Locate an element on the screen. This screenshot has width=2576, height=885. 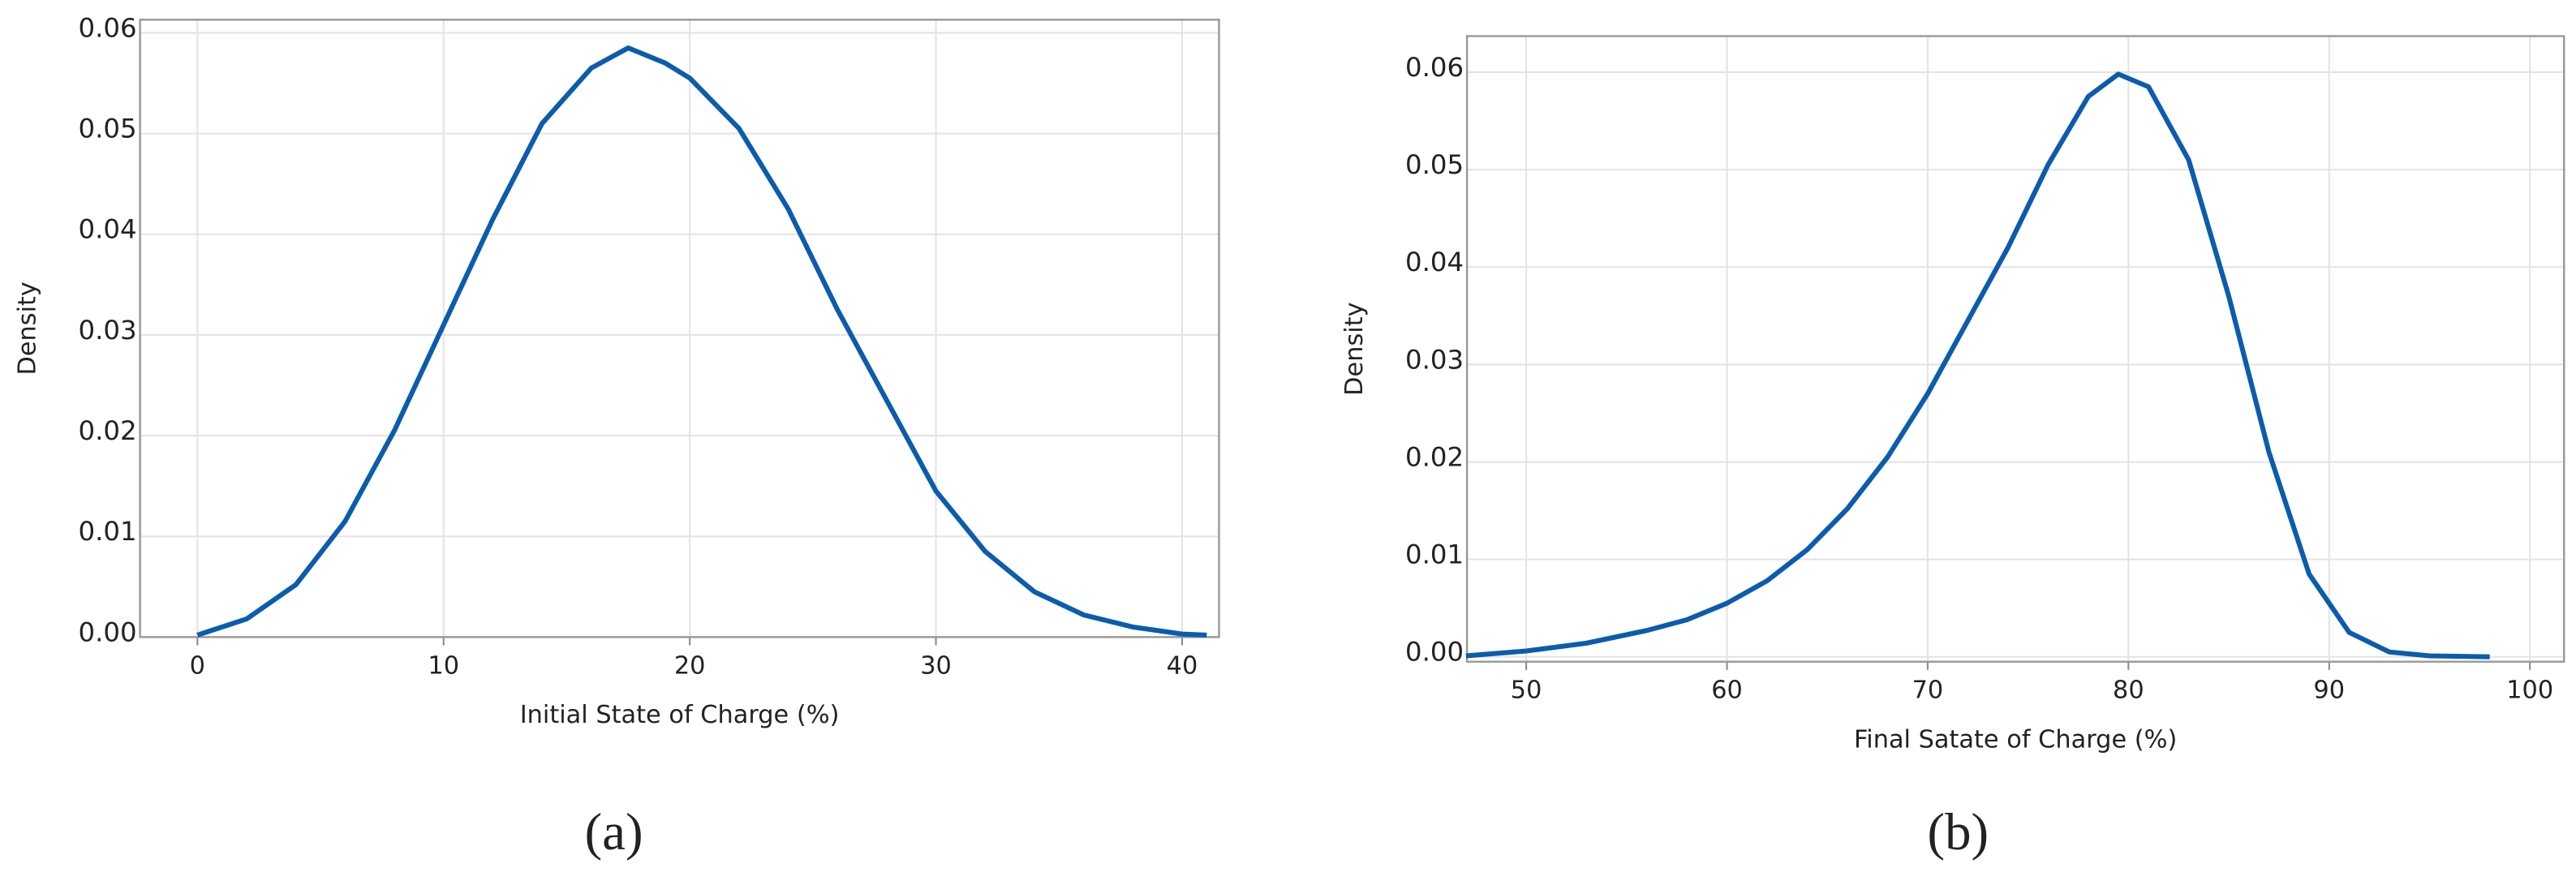
x-axis-label: Final Satate of Charge (%) is located at coordinates (2015, 739).